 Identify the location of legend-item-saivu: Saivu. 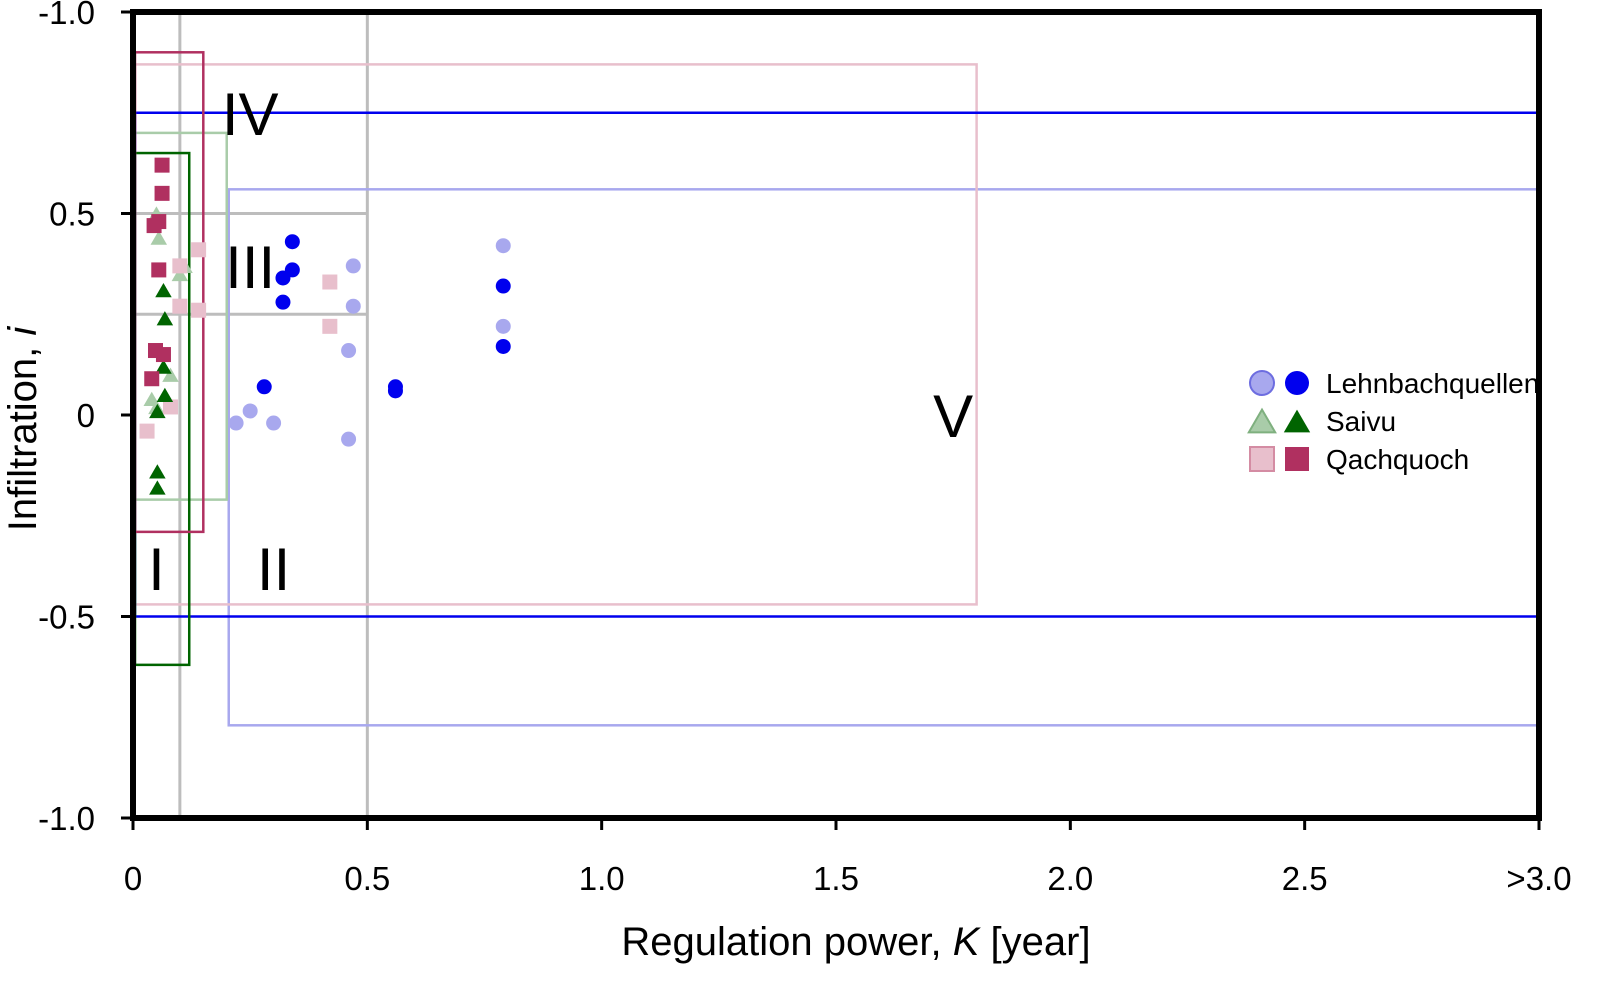
(1321, 421).